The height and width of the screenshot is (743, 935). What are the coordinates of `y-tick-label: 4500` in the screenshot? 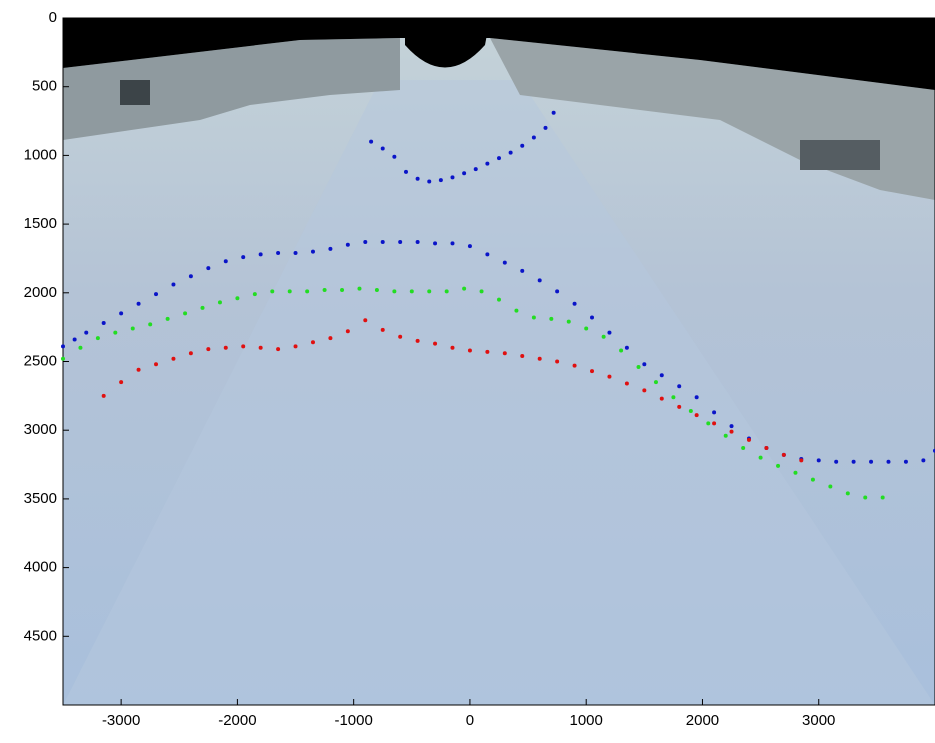 It's located at (40, 635).